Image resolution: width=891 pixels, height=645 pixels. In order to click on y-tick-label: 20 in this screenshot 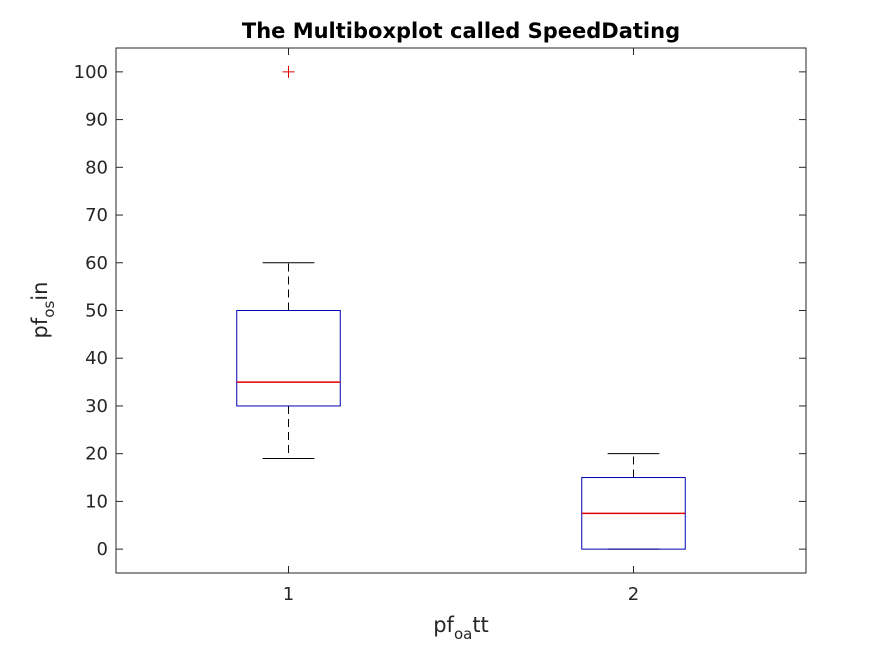, I will do `click(96, 454)`.